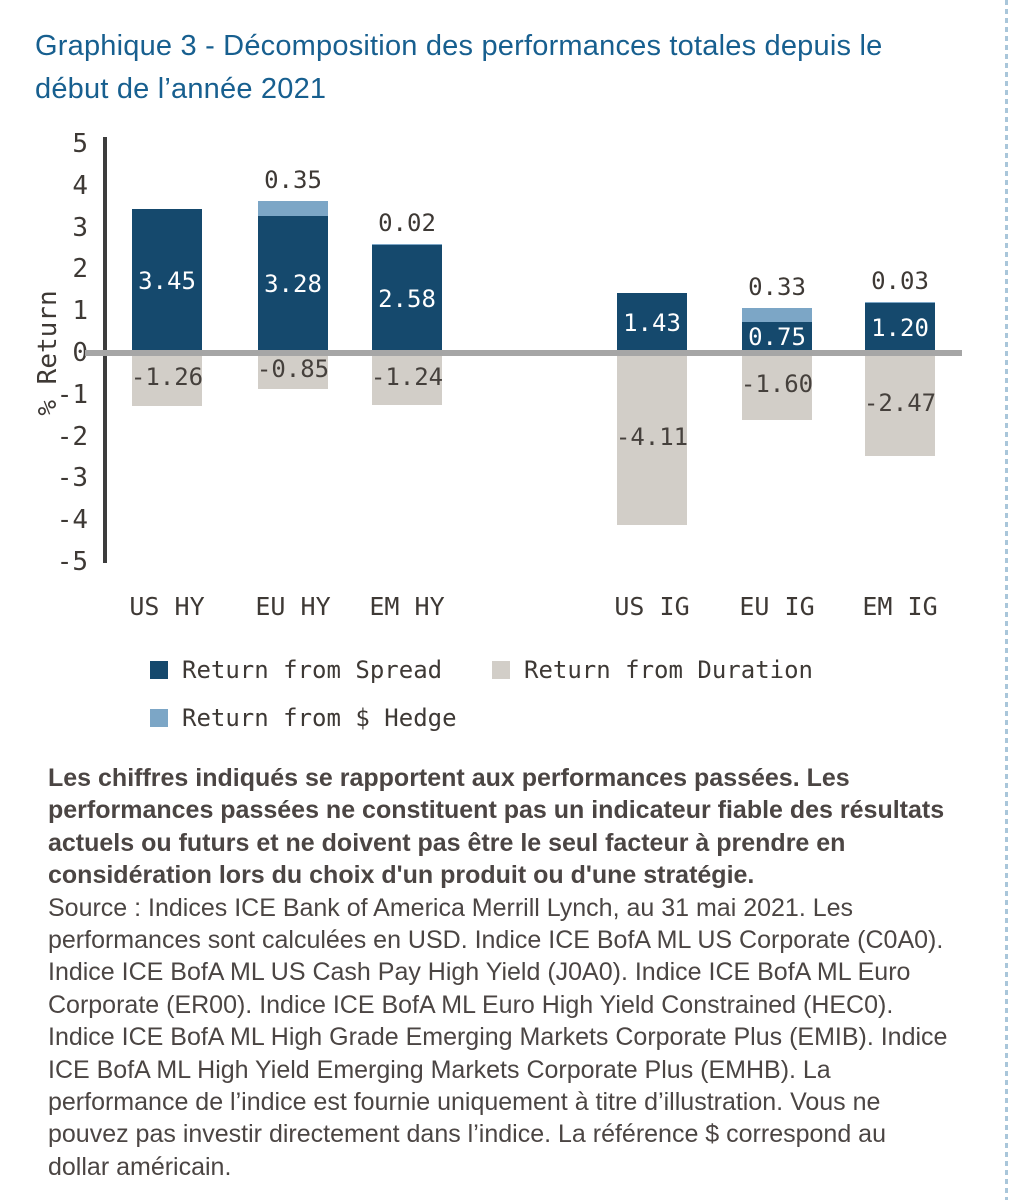 This screenshot has height=1200, width=1014. I want to click on bar-value-label: -0.85, so click(293, 368).